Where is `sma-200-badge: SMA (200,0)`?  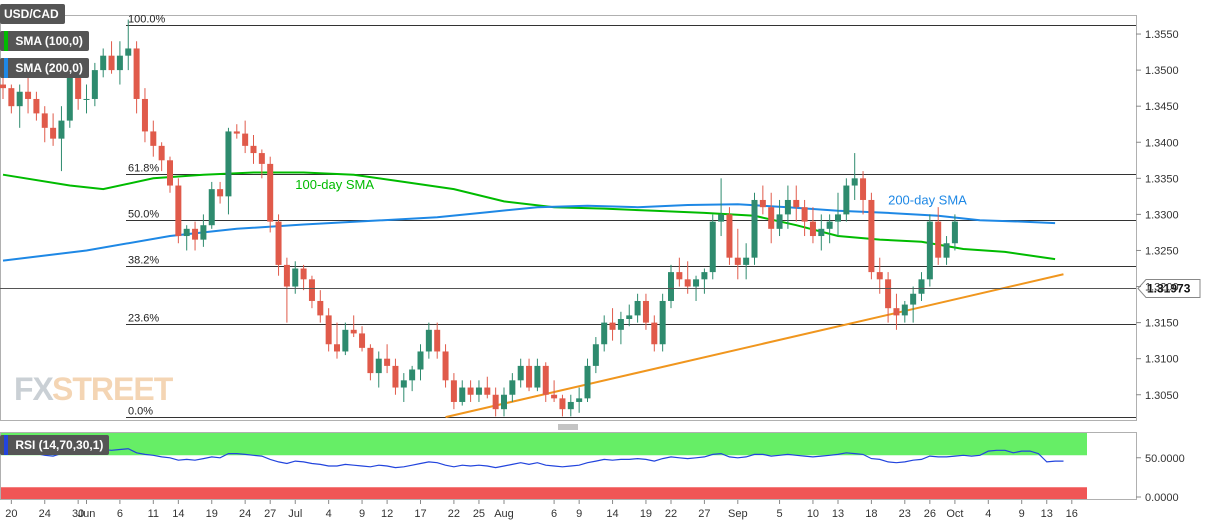
sma-200-badge: SMA (200,0) is located at coordinates (44, 68).